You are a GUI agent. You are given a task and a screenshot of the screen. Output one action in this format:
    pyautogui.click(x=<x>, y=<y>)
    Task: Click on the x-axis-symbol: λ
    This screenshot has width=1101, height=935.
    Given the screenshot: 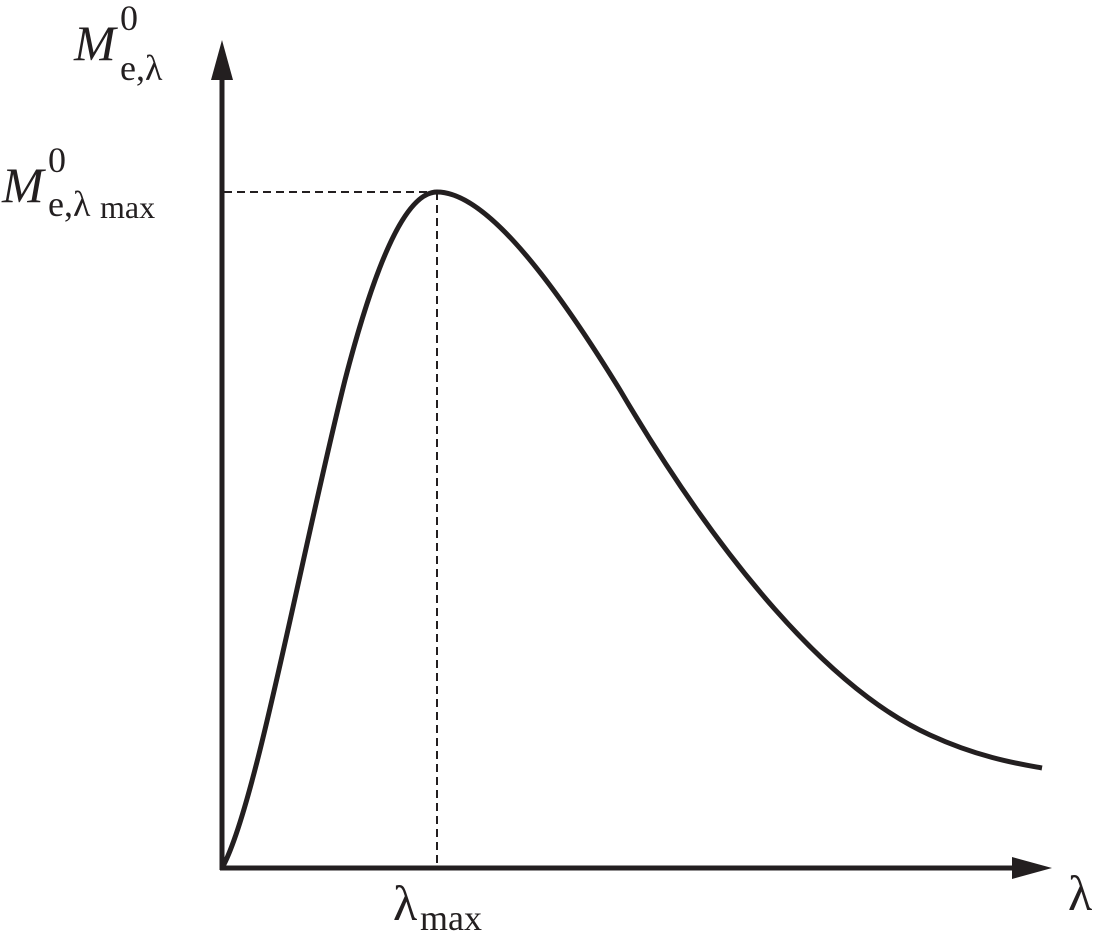 What is the action you would take?
    pyautogui.click(x=1080, y=893)
    